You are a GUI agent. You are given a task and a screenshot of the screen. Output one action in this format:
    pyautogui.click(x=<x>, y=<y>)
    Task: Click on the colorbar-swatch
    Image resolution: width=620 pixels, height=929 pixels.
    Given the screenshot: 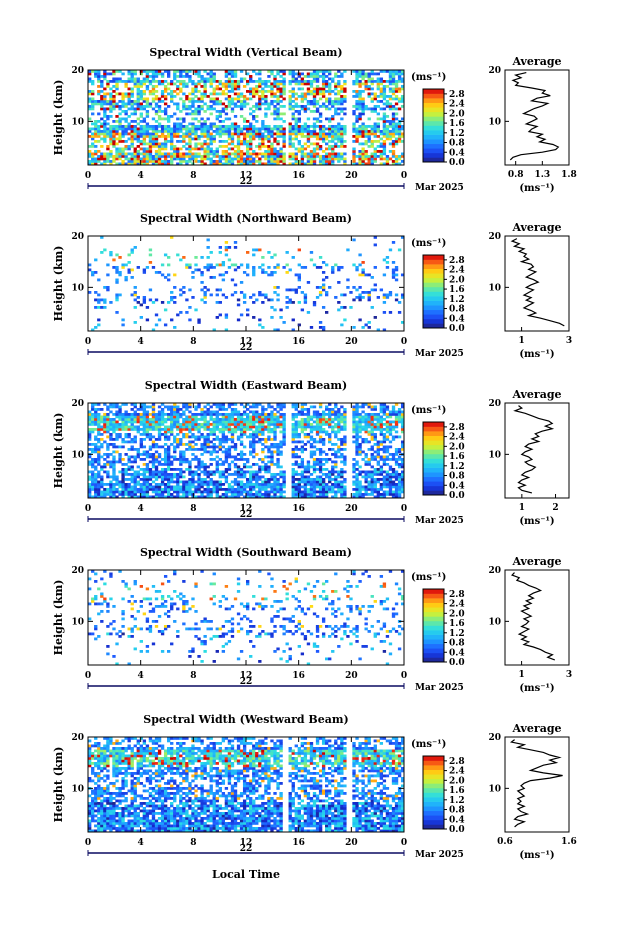 What is the action you would take?
    pyautogui.click(x=433, y=298)
    